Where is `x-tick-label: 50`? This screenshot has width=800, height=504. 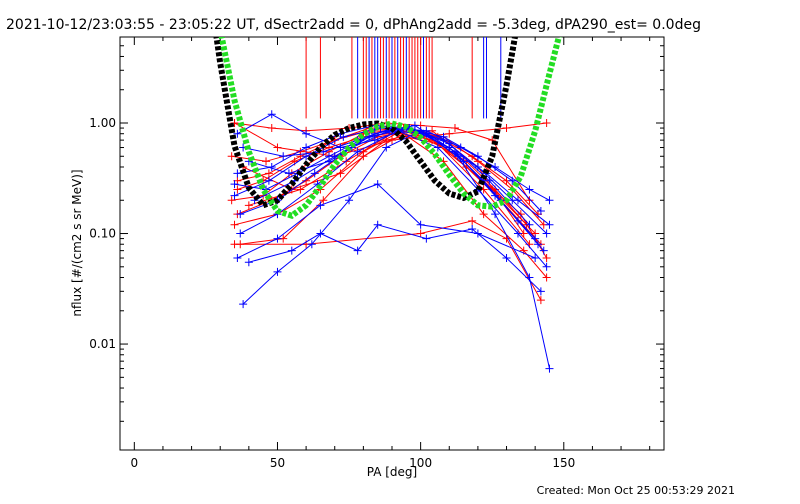
x-tick-label: 50 is located at coordinates (277, 463).